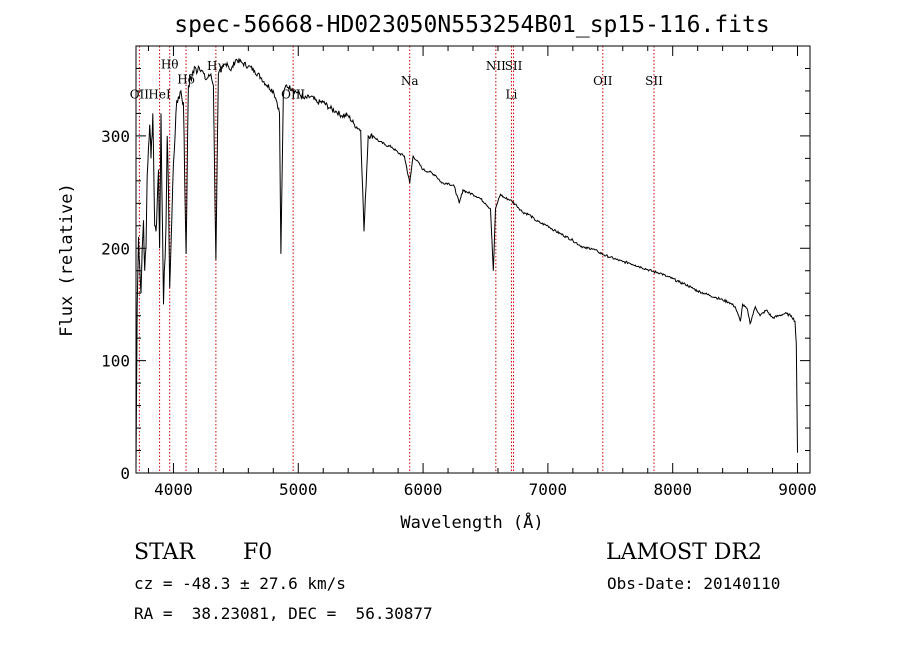 Image resolution: width=900 pixels, height=649 pixels. I want to click on line-marker-label: NII, so click(496, 66).